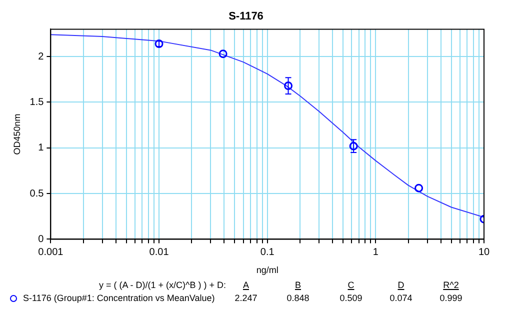 This screenshot has height=324, width=506. Describe the element at coordinates (451, 298) in the screenshot. I see `text: 0.999` at that location.